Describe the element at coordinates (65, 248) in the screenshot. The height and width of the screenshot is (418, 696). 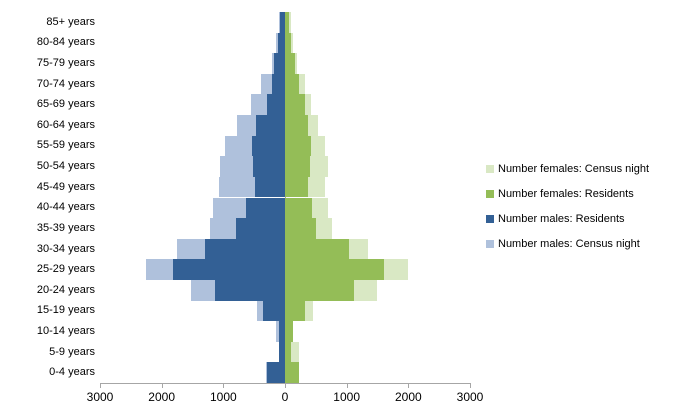
I see `y-axis-label: 30-34 years` at that location.